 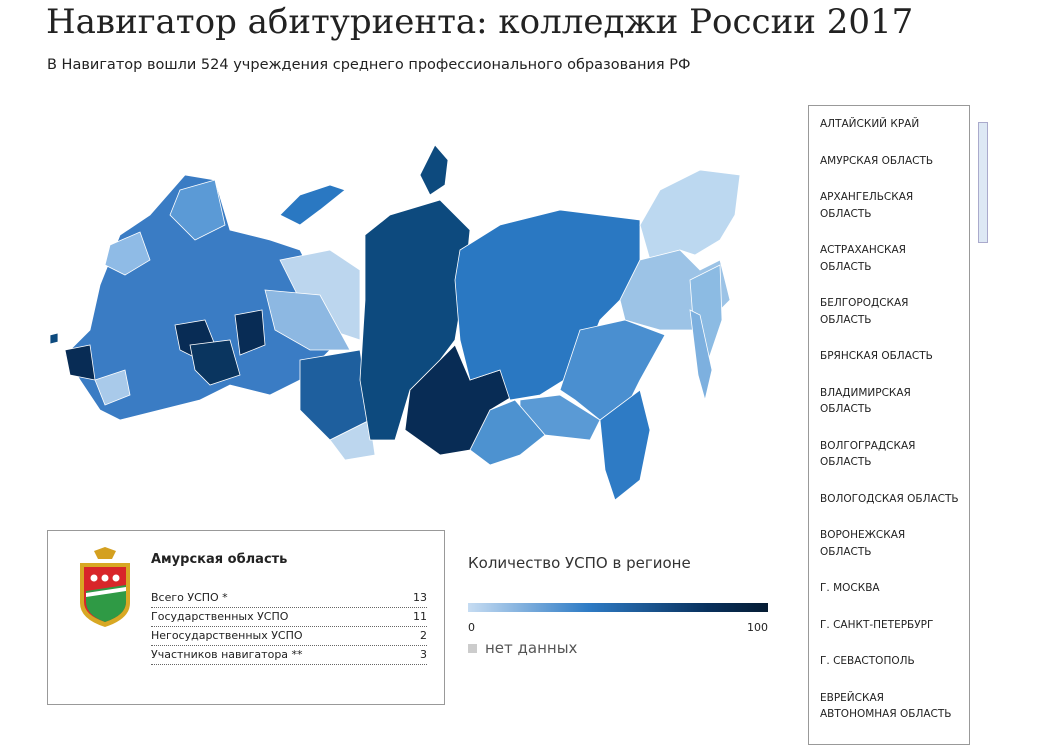 I want to click on emblem, so click(x=105, y=588).